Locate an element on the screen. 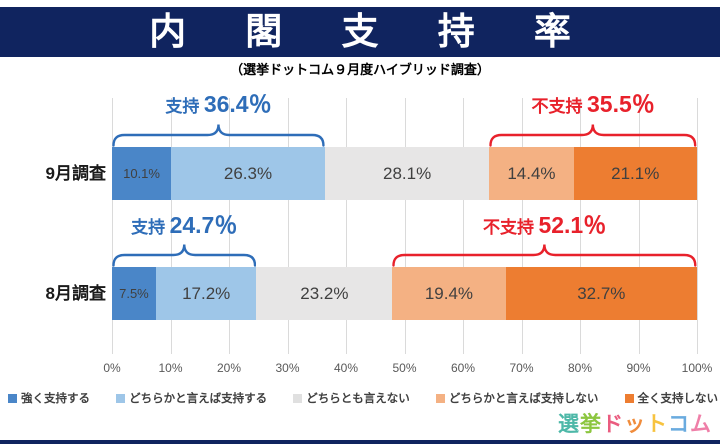  bar-segment: 26.3% is located at coordinates (248, 173).